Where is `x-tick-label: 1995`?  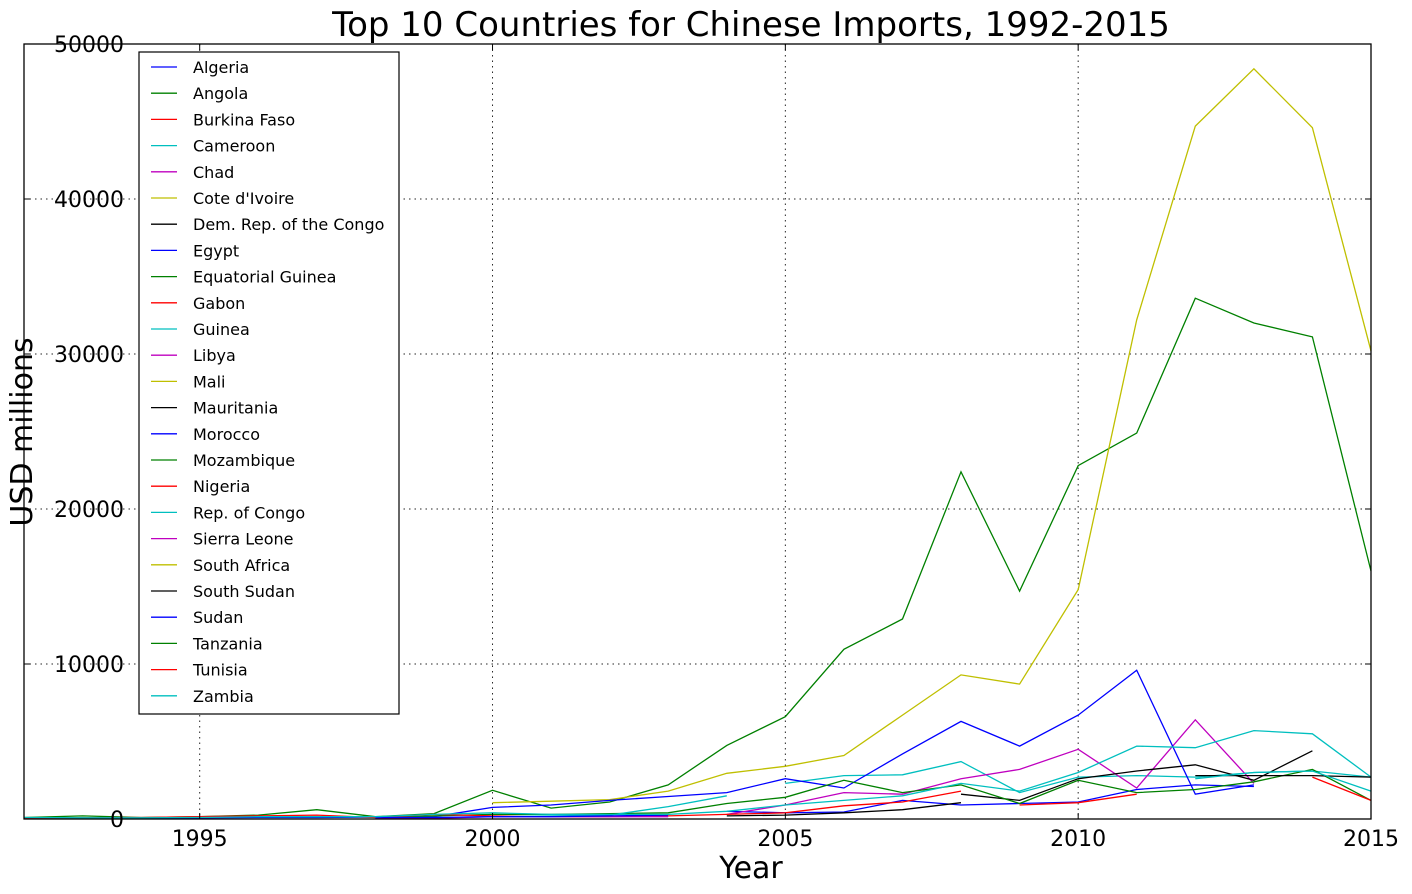 x-tick-label: 1995 is located at coordinates (200, 839).